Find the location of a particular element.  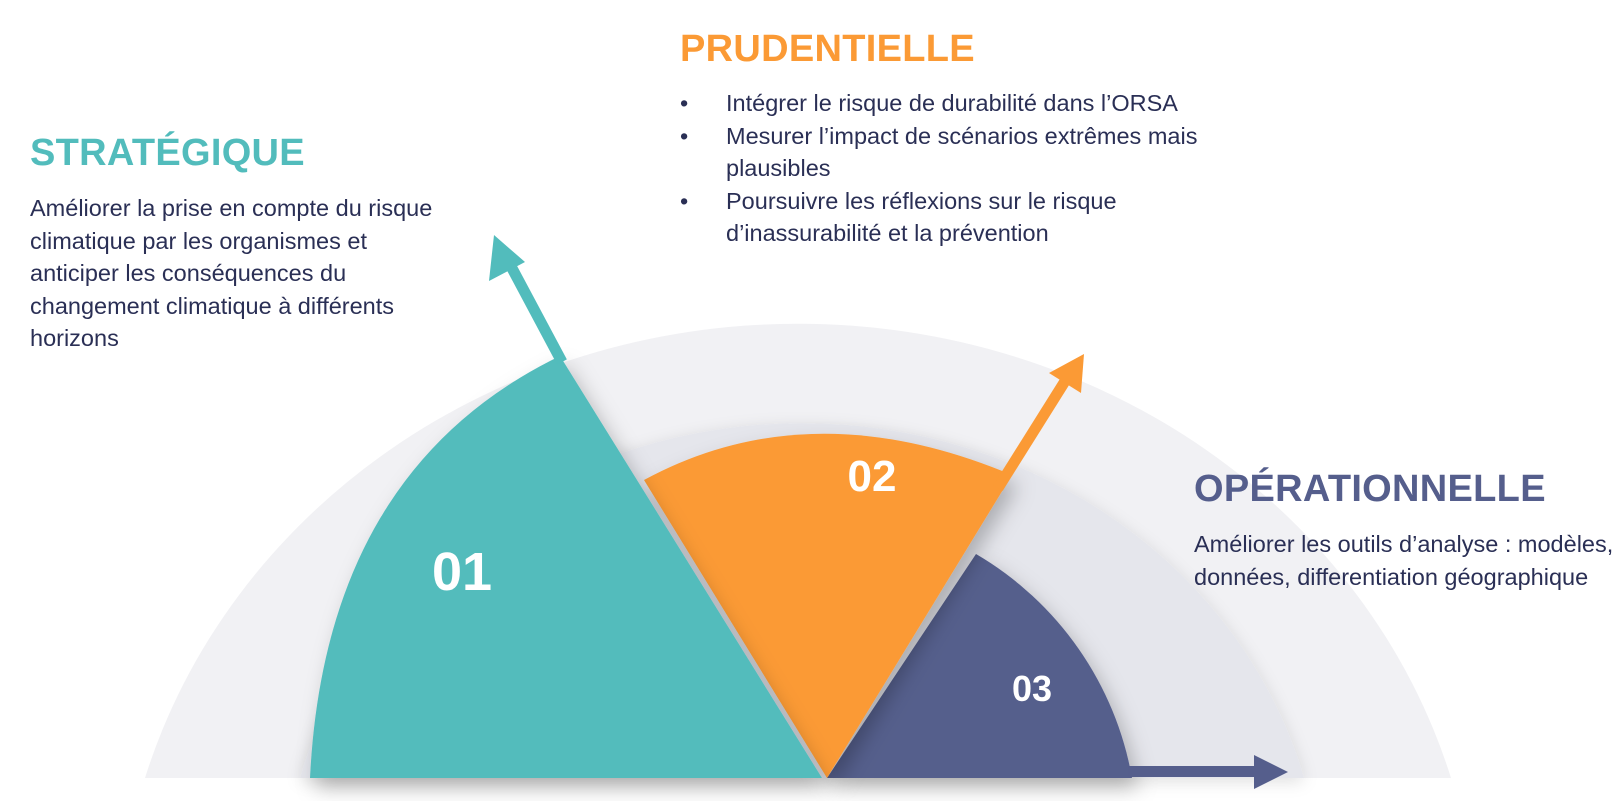

arrow-right-icon is located at coordinates (1208, 772).